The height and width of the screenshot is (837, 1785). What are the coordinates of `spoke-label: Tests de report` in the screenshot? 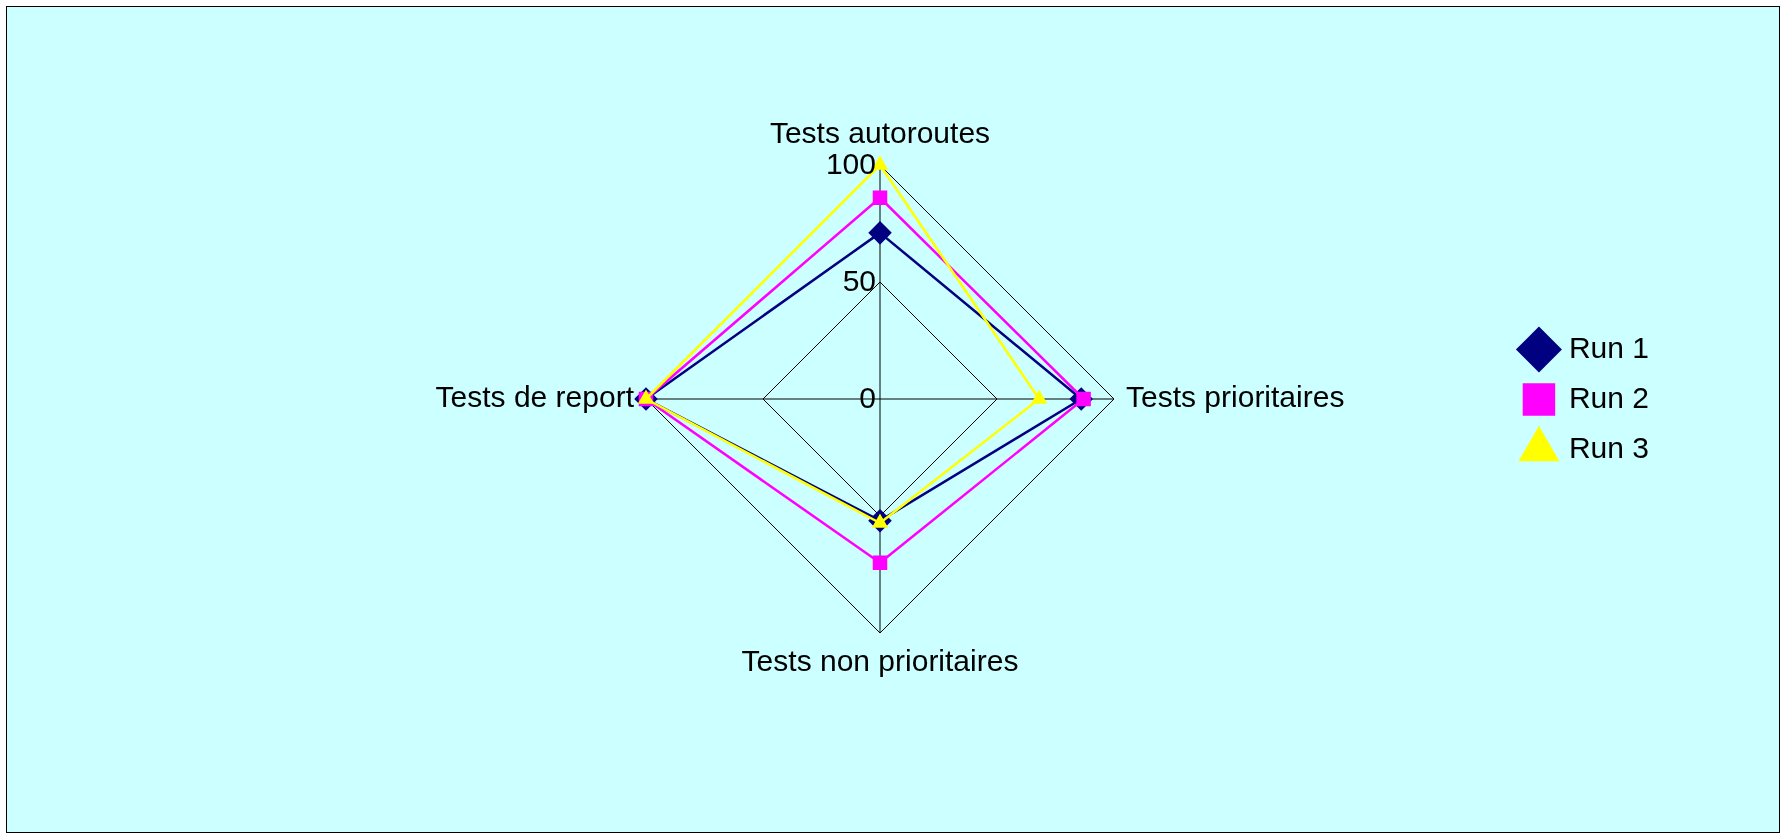 It's located at (535, 397).